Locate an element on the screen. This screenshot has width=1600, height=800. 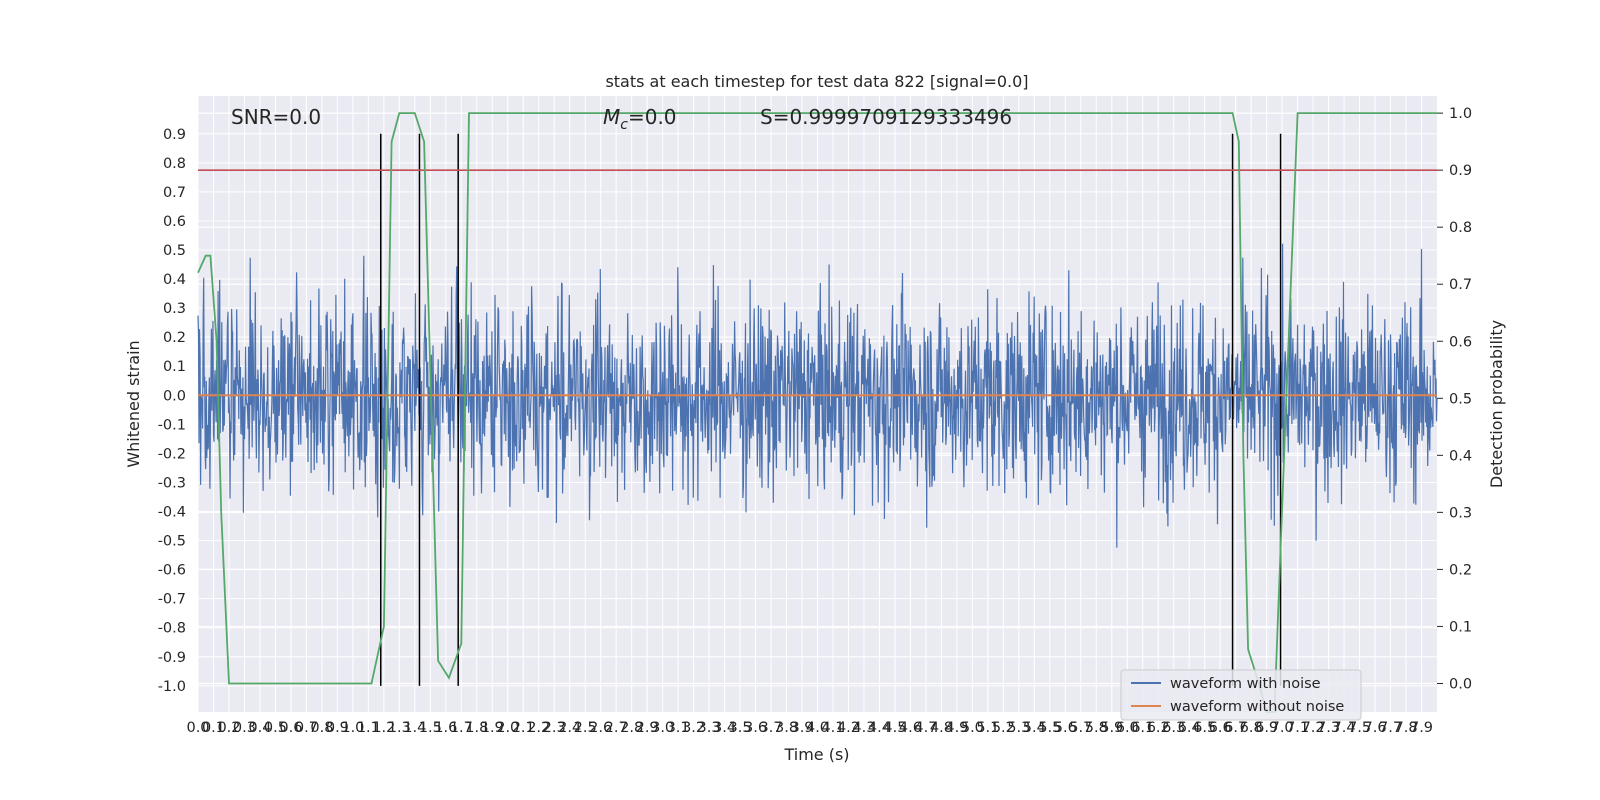
x-tick-label: 0.0 is located at coordinates (197, 728).